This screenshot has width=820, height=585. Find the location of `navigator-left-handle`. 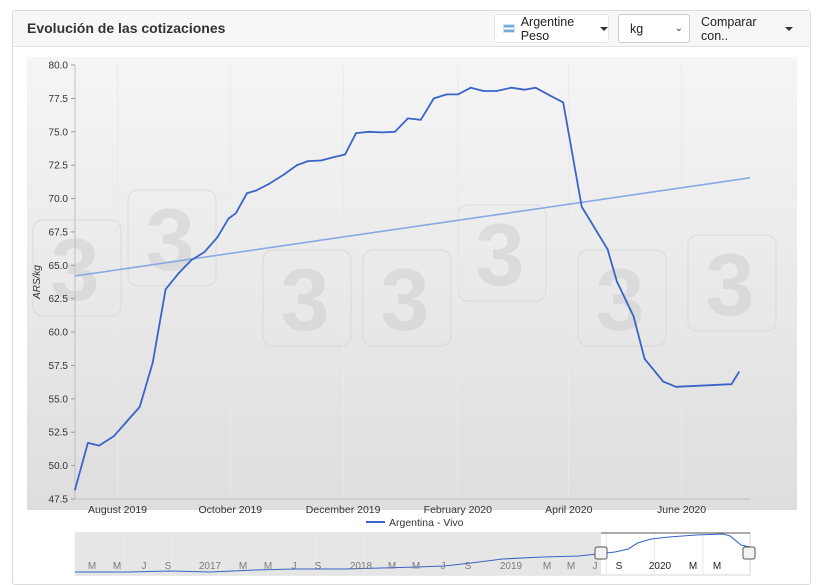

navigator-left-handle is located at coordinates (601, 553).